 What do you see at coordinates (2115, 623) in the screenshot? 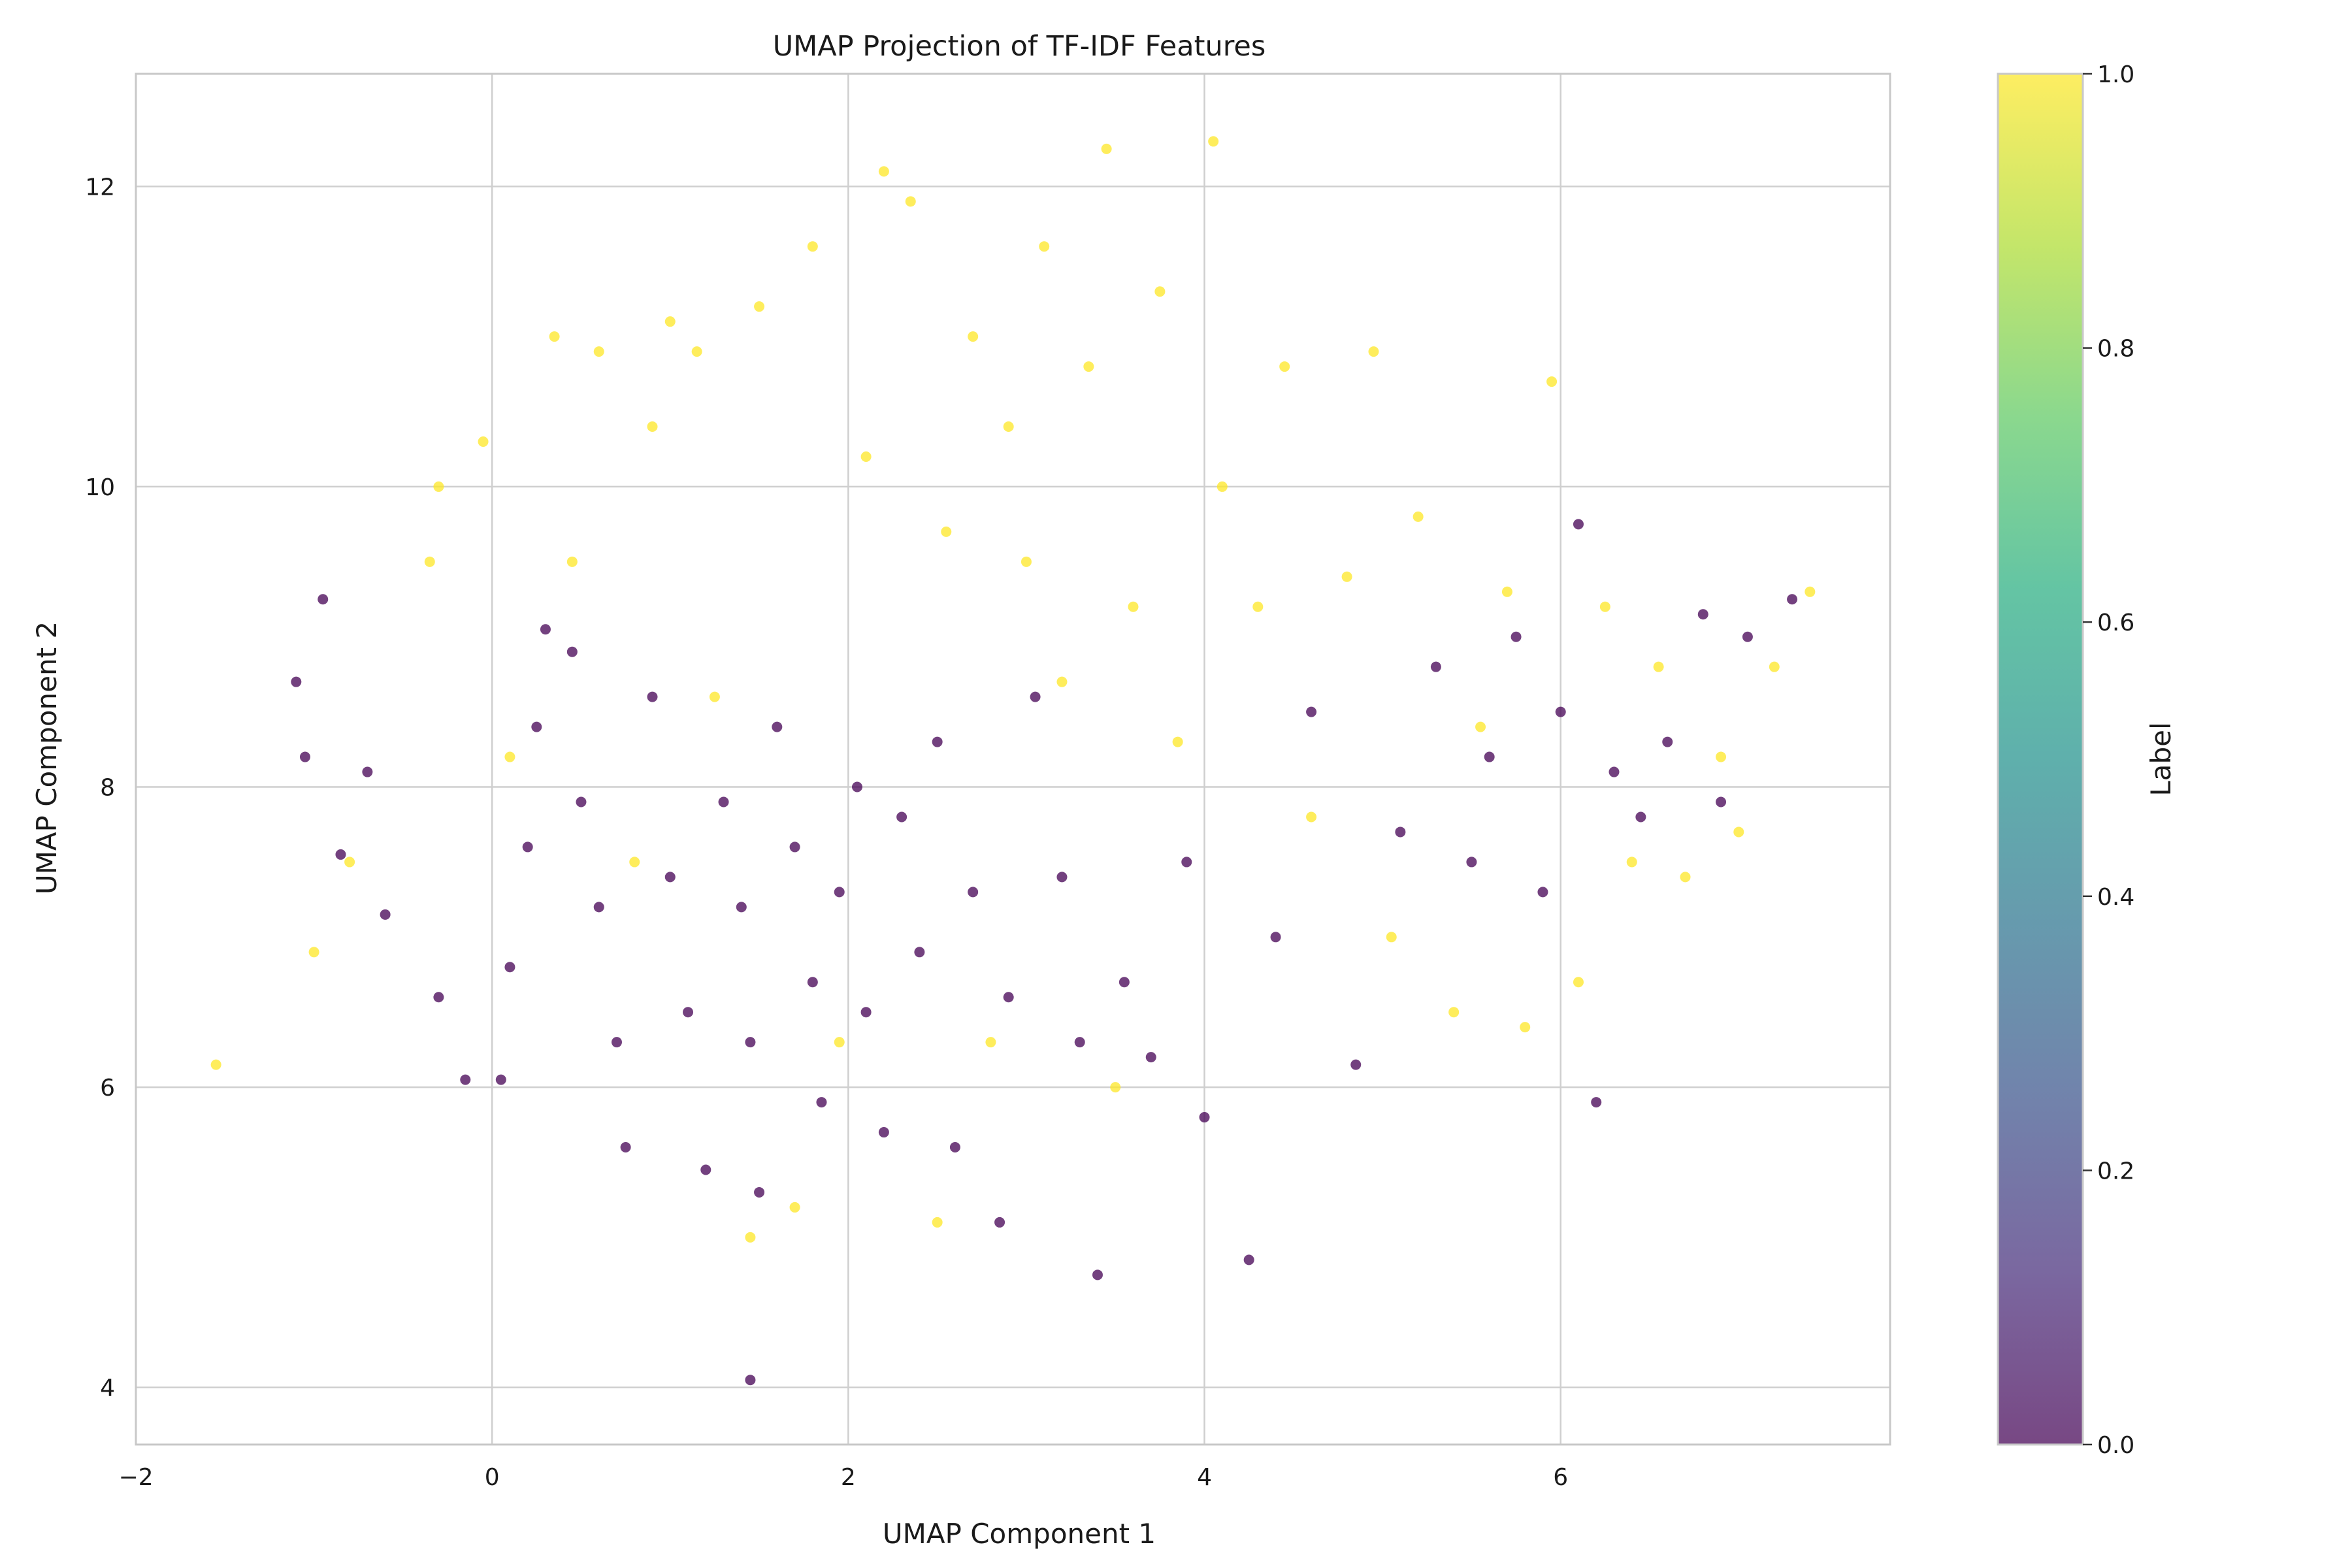
I see `colorbar-tick-label: 0.6` at bounding box center [2115, 623].